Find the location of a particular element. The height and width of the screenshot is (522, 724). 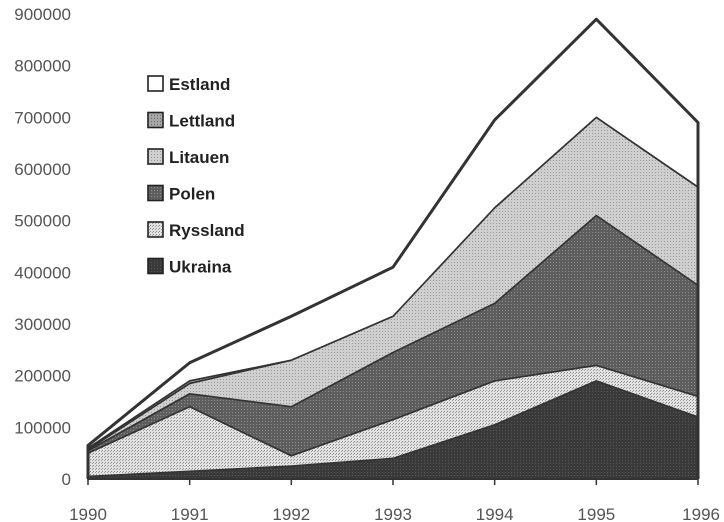

x-tick-label: 1993 is located at coordinates (393, 513).